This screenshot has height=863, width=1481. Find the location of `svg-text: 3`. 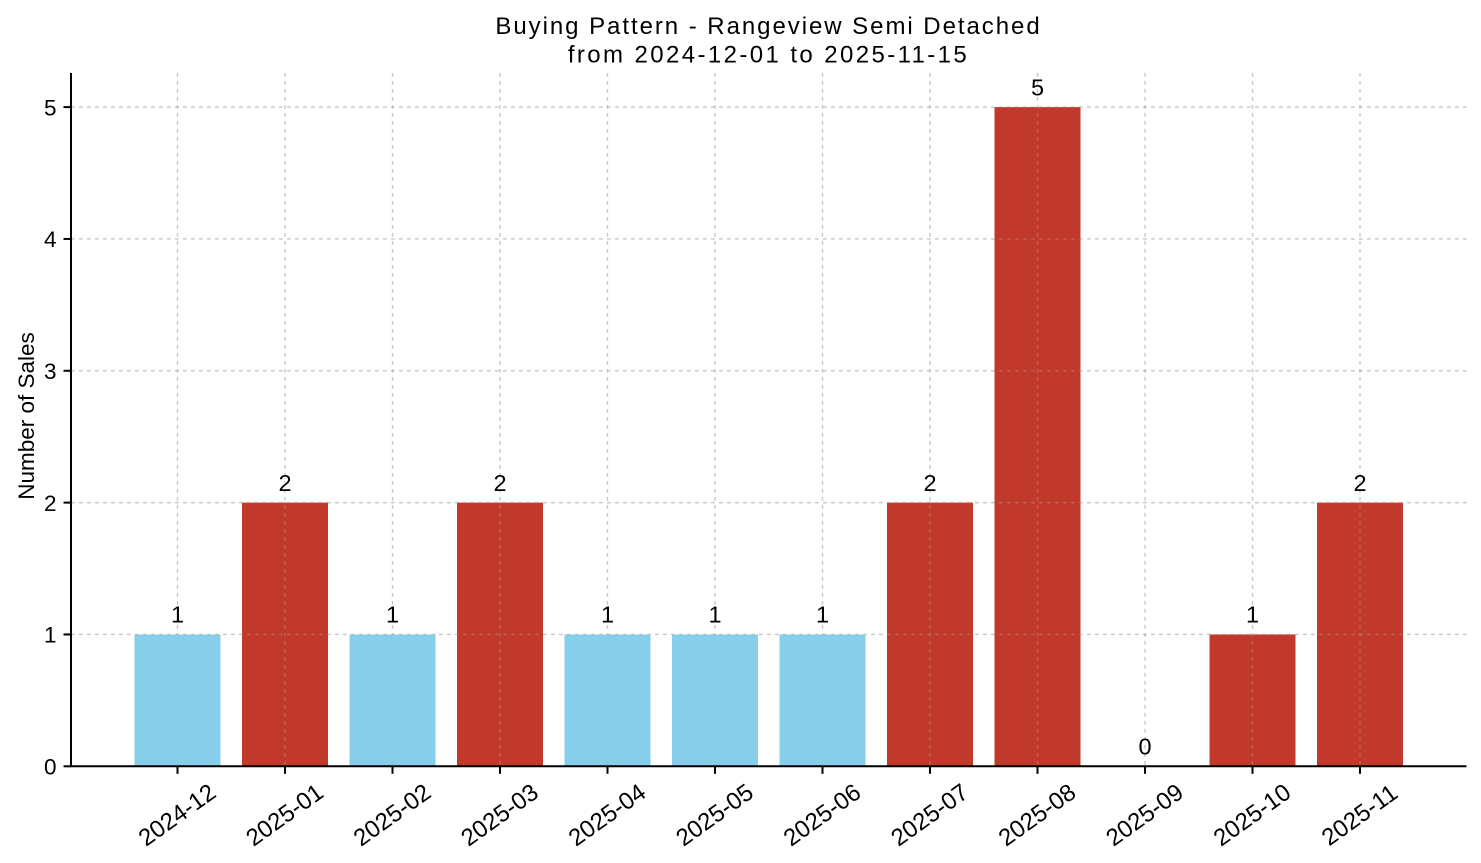

svg-text: 3 is located at coordinates (50, 371).